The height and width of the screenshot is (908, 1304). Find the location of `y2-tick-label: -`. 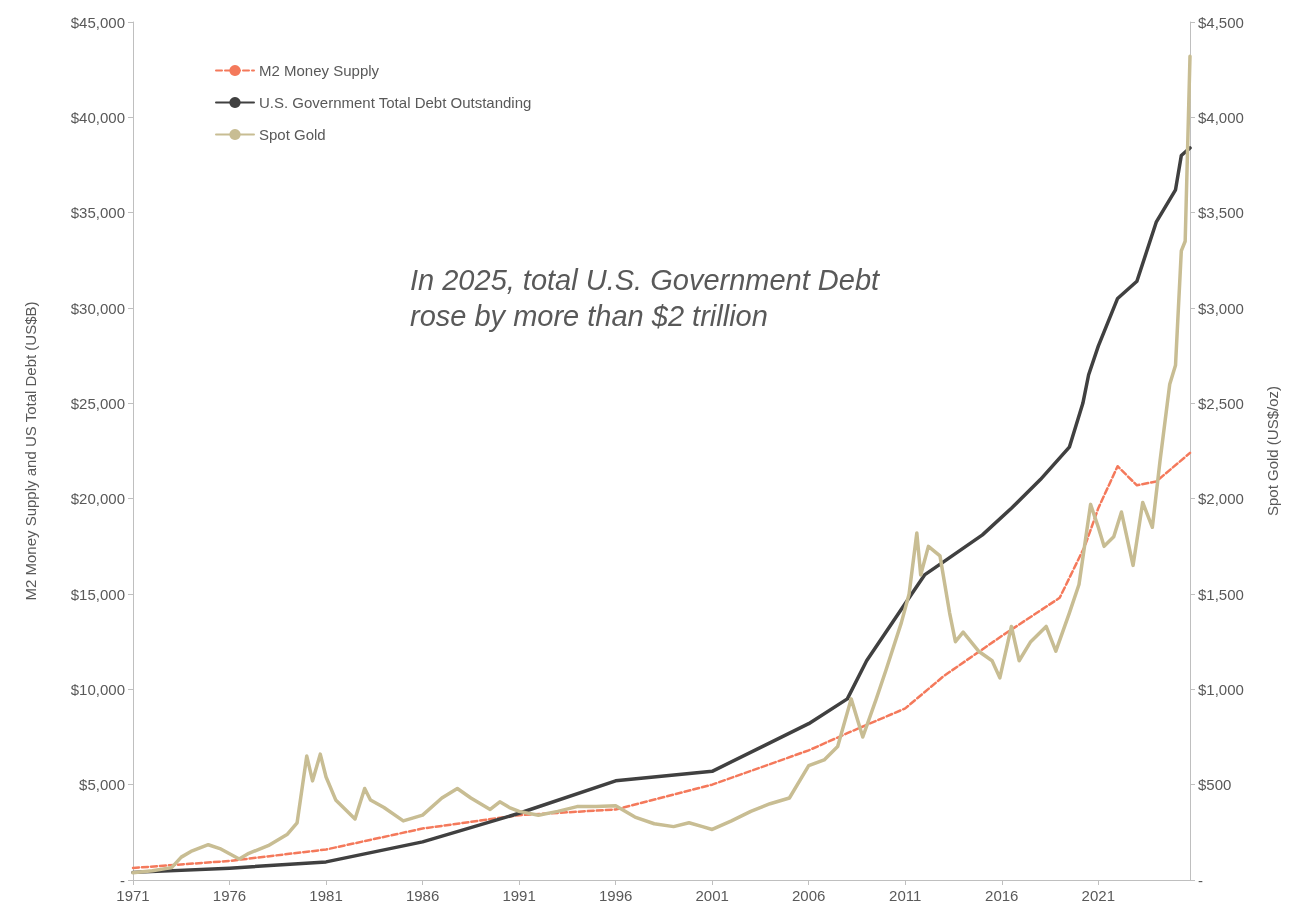

y2-tick-label: - is located at coordinates (1200, 880).